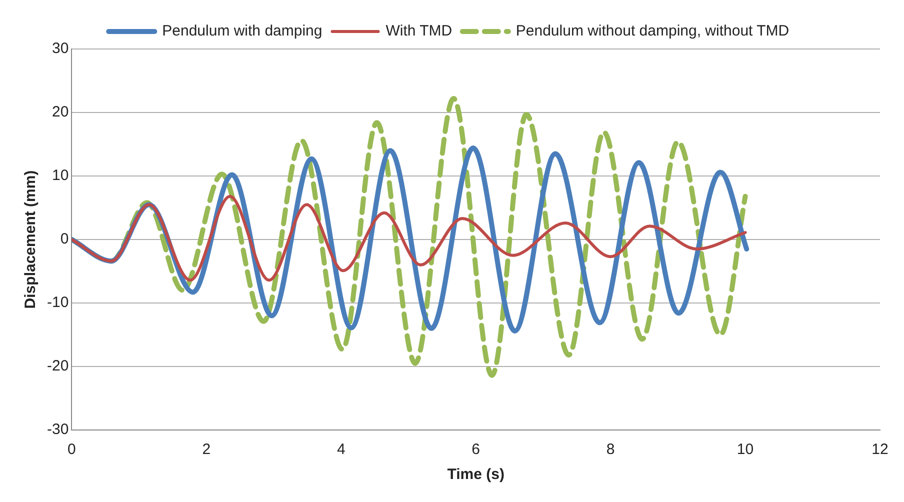 The height and width of the screenshot is (502, 904). Describe the element at coordinates (610, 449) in the screenshot. I see `x-tick-label: 8` at that location.